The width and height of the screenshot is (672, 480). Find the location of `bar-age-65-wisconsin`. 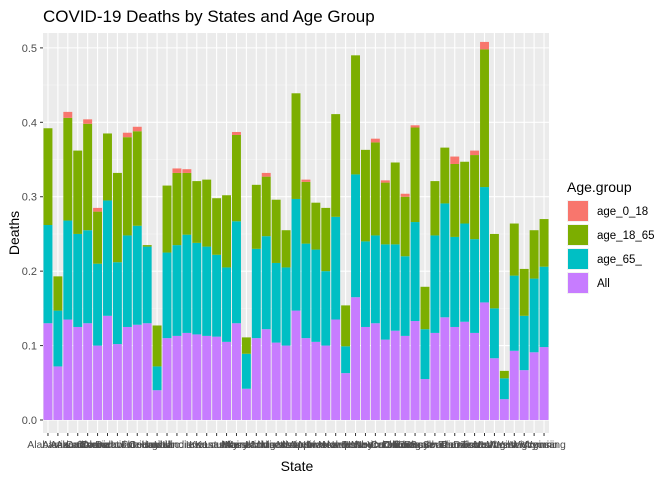

bar-age-65-wisconsin is located at coordinates (534, 315).